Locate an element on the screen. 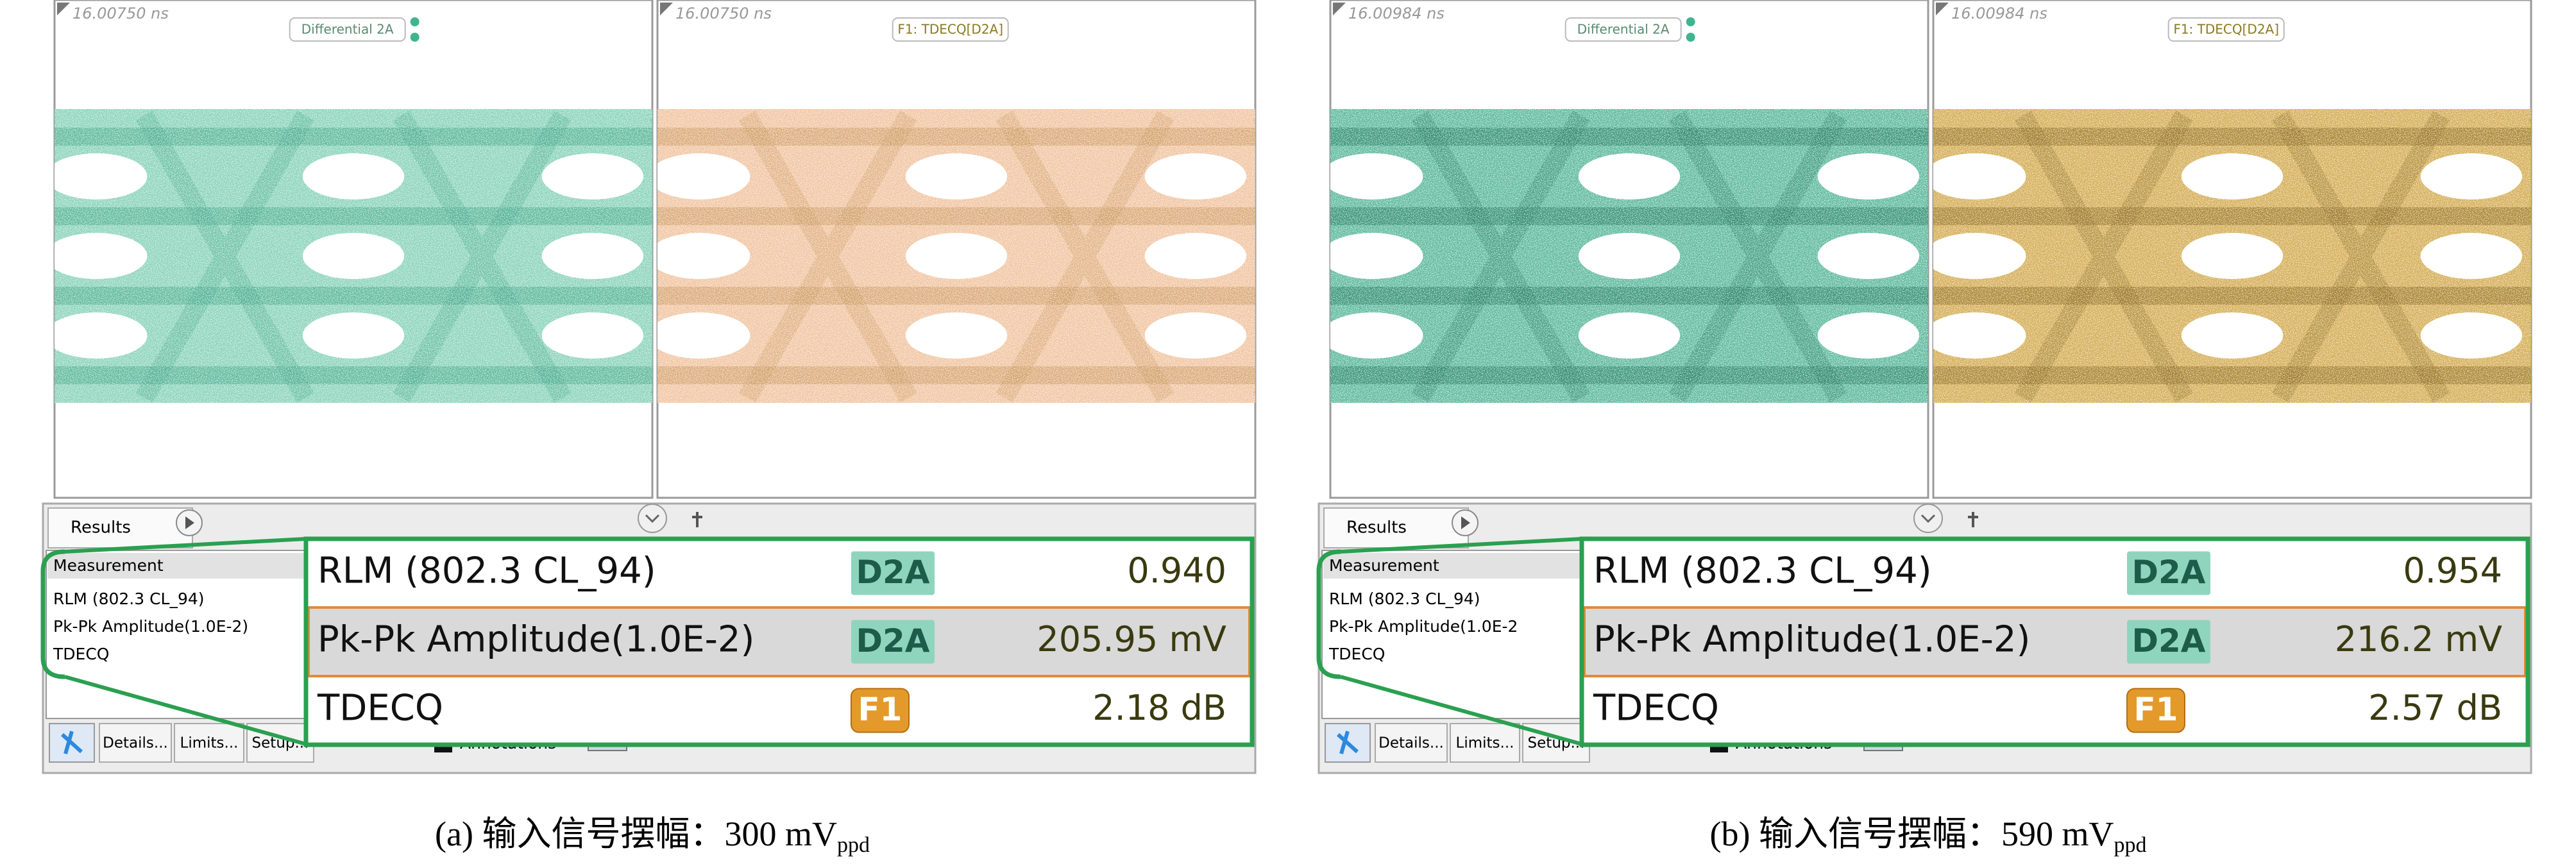 This screenshot has width=2576, height=866. eye-crossing is located at coordinates (2530, 257).